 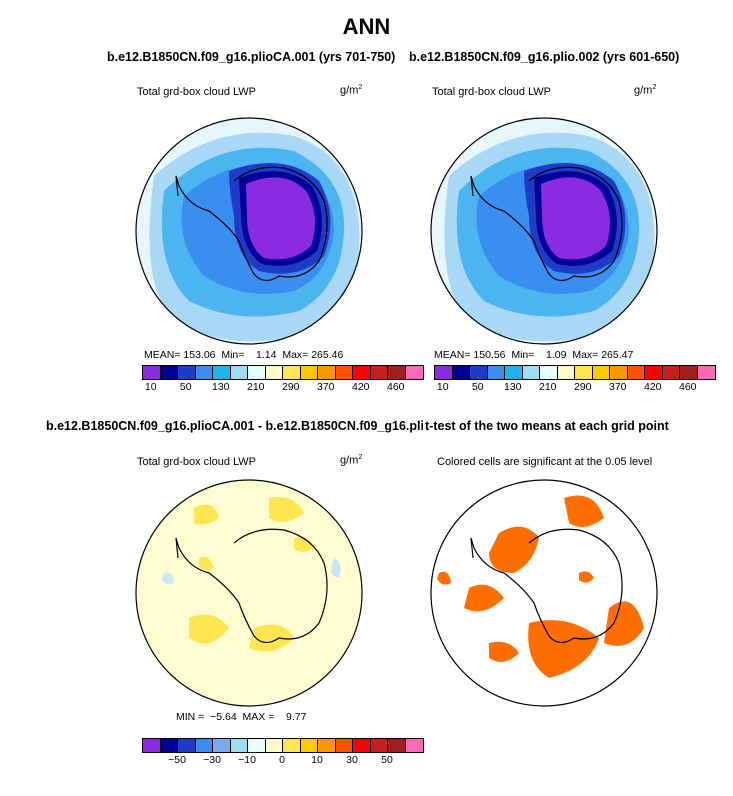 What do you see at coordinates (492, 92) in the screenshot?
I see `panel-2-variable-label: Total grd-box cloud LWP` at bounding box center [492, 92].